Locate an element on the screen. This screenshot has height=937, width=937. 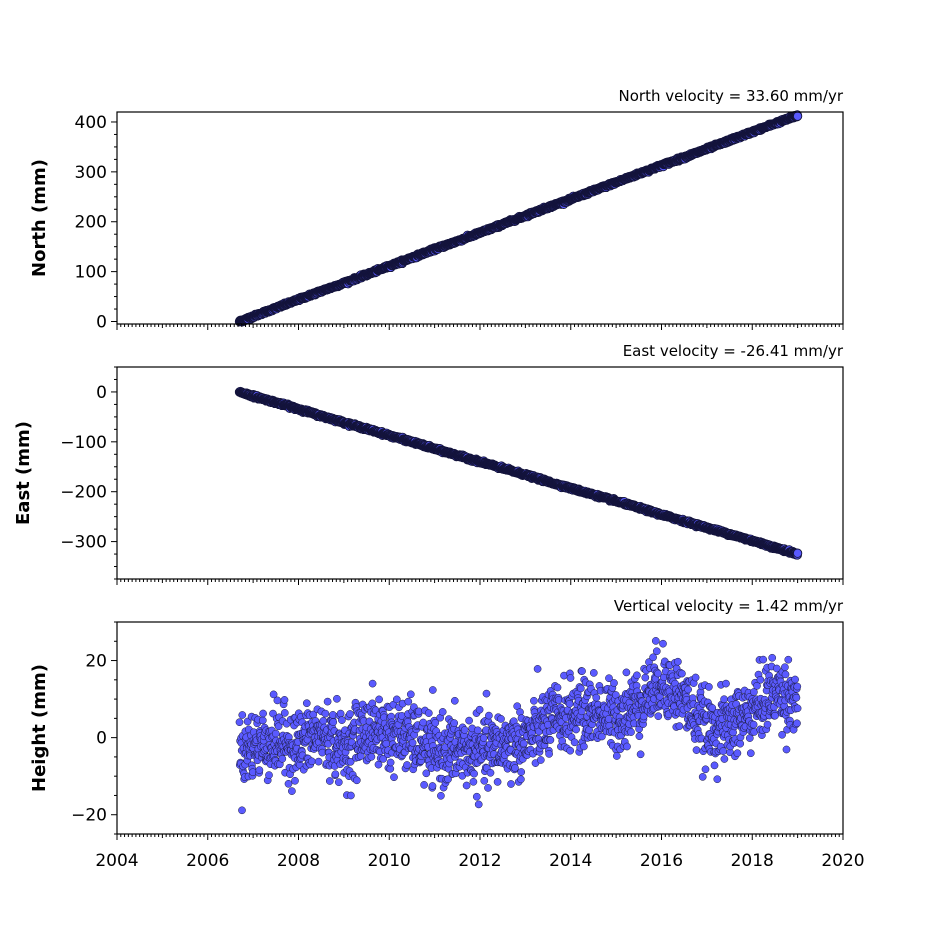
east-ytick-label: −300 is located at coordinates (83, 543).